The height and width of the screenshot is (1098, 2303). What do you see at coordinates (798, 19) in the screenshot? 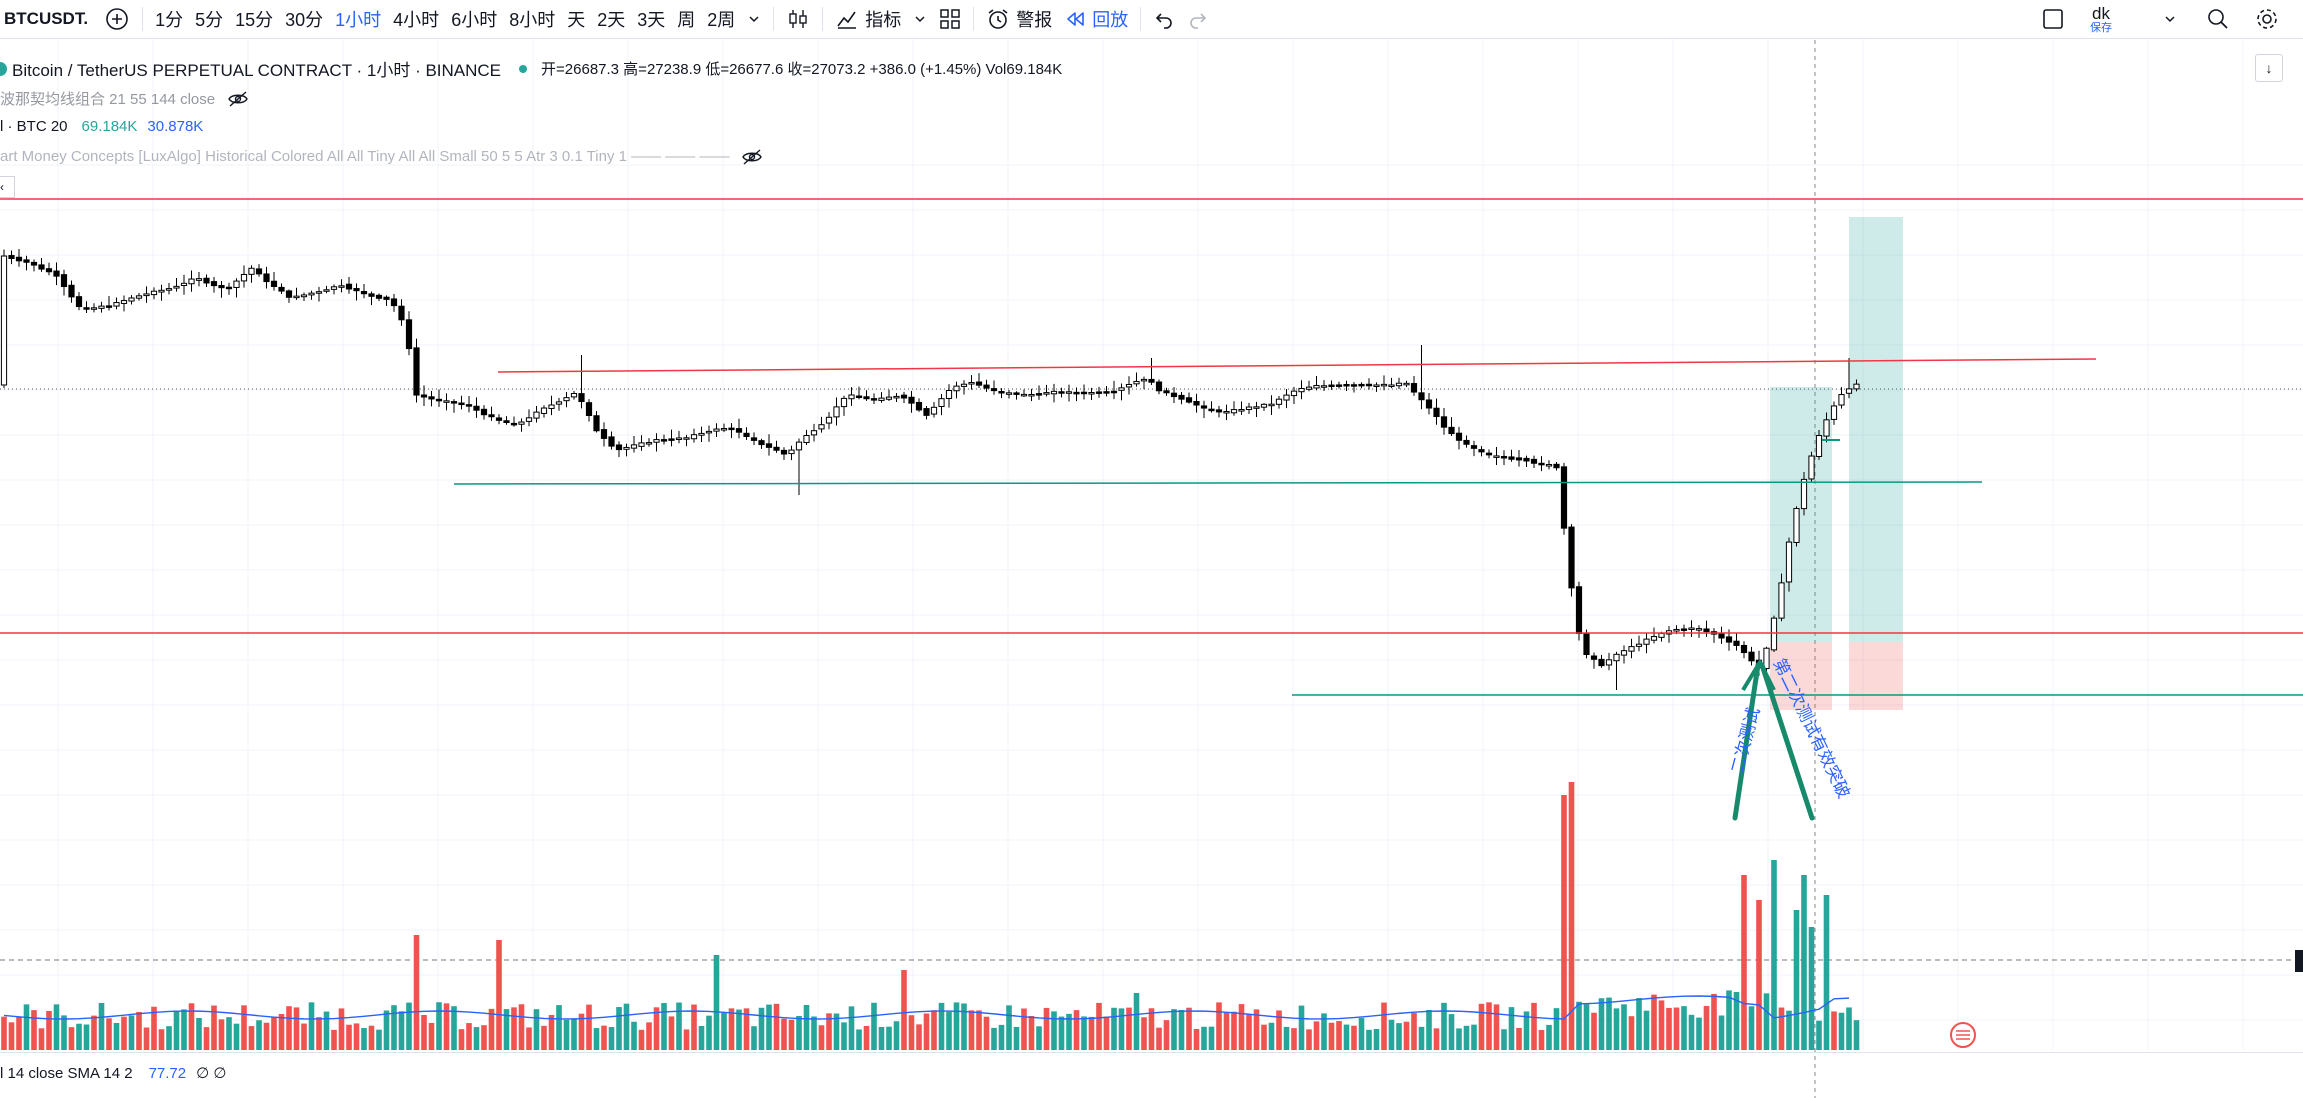
I see `candle-style-icon` at bounding box center [798, 19].